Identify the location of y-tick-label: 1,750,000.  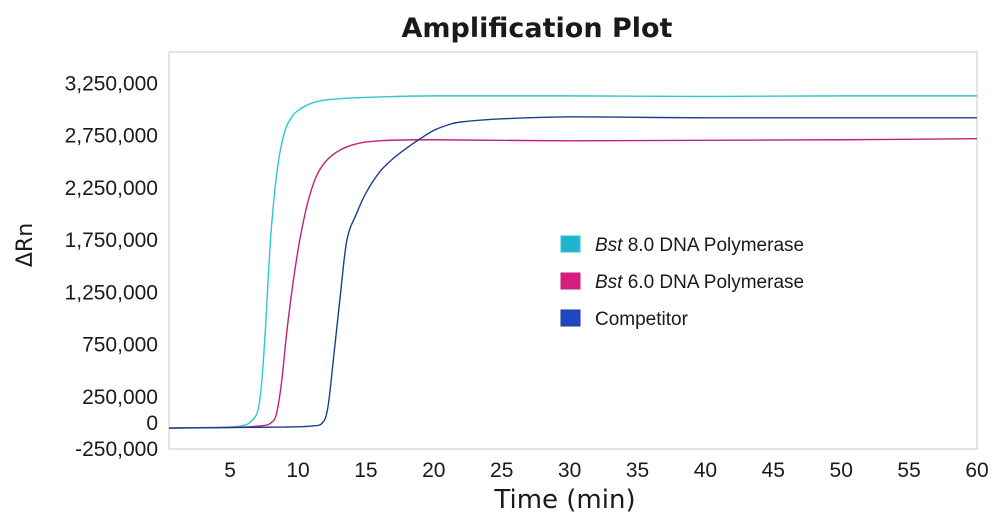
(111, 240).